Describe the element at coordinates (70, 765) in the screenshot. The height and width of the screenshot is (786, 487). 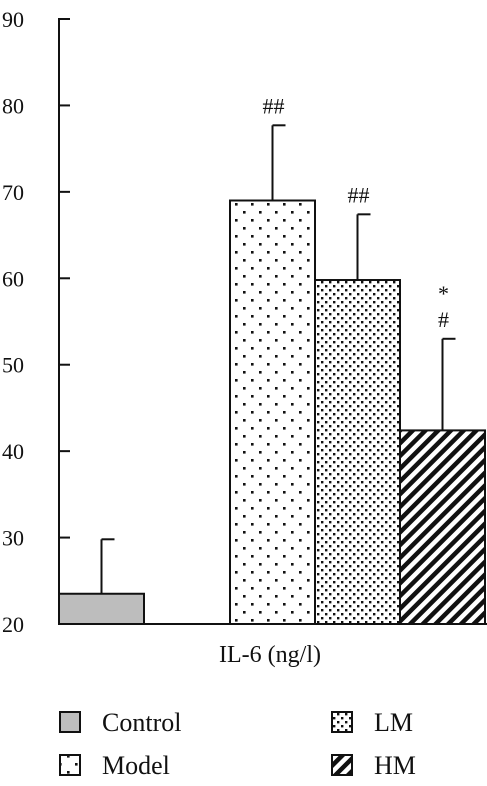
I see `legend-swatch-model` at that location.